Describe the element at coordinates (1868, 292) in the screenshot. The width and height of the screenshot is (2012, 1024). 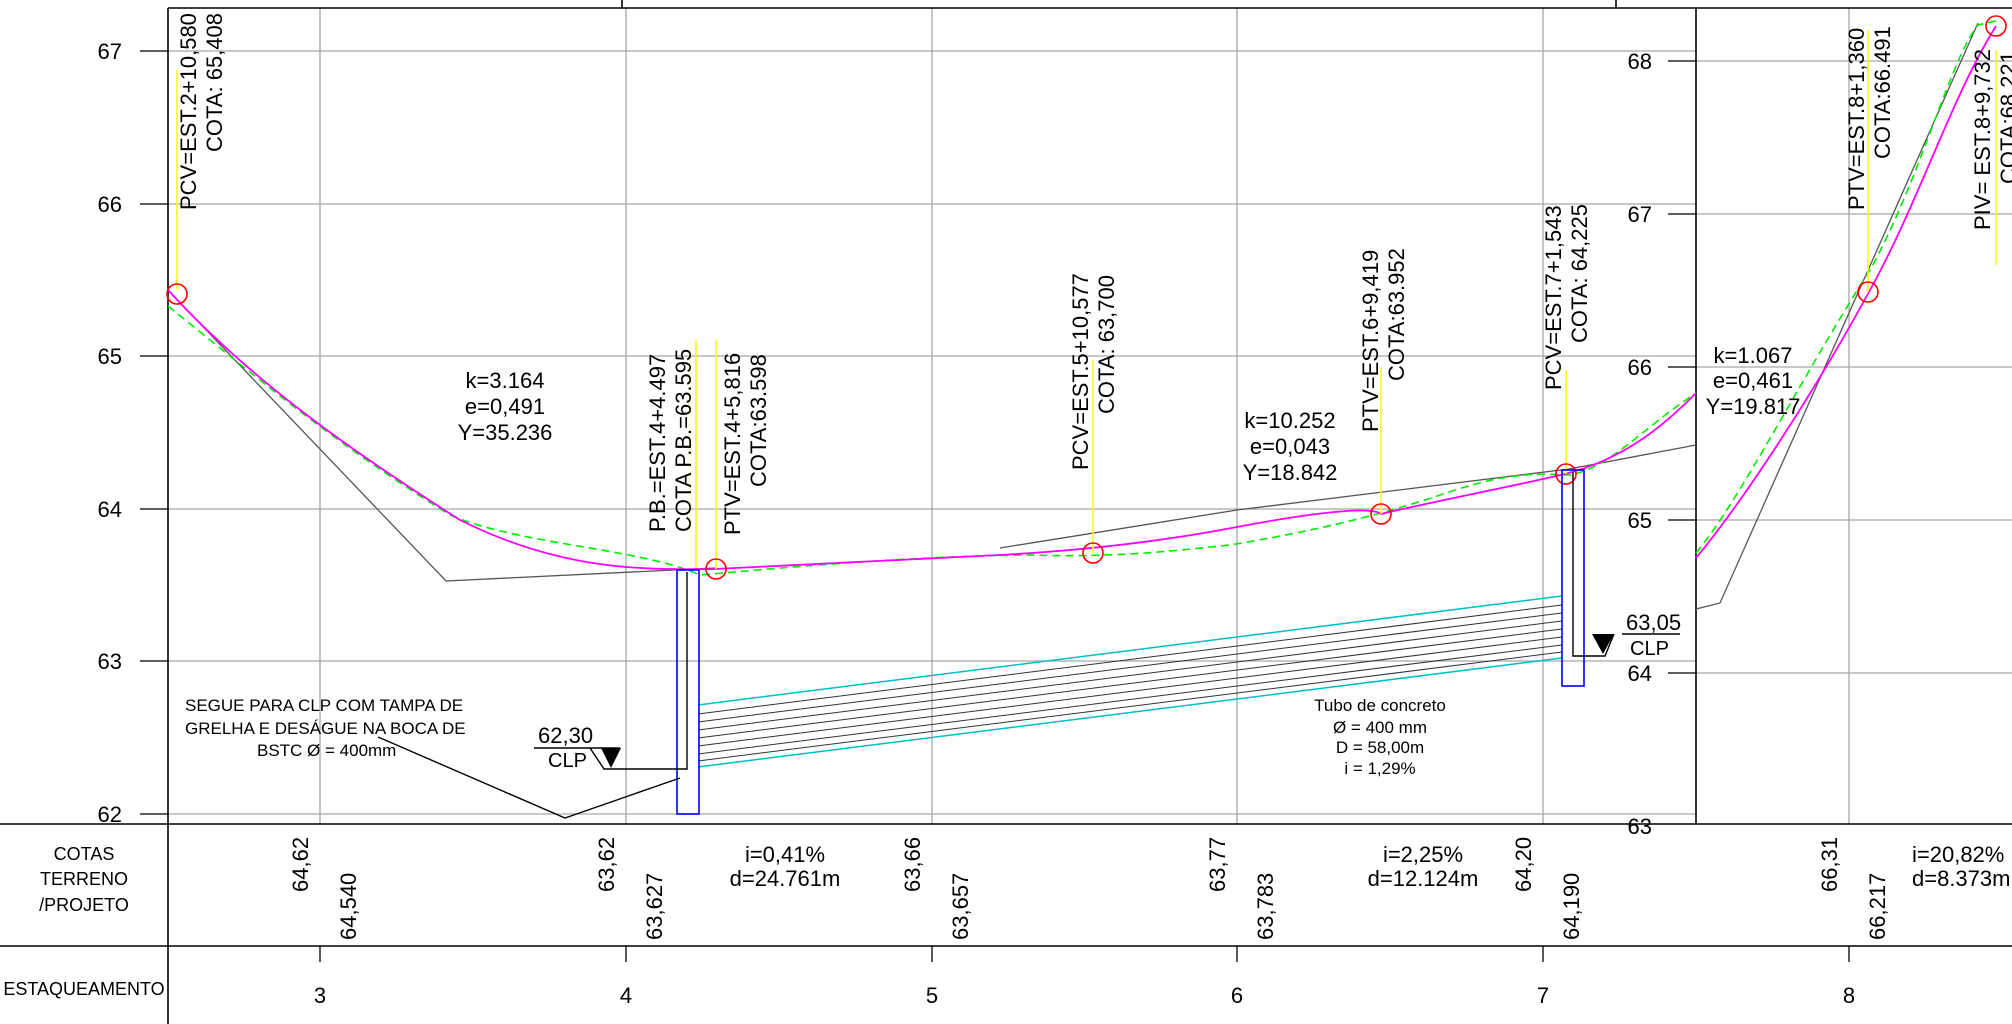
I see `marker-ptv3` at that location.